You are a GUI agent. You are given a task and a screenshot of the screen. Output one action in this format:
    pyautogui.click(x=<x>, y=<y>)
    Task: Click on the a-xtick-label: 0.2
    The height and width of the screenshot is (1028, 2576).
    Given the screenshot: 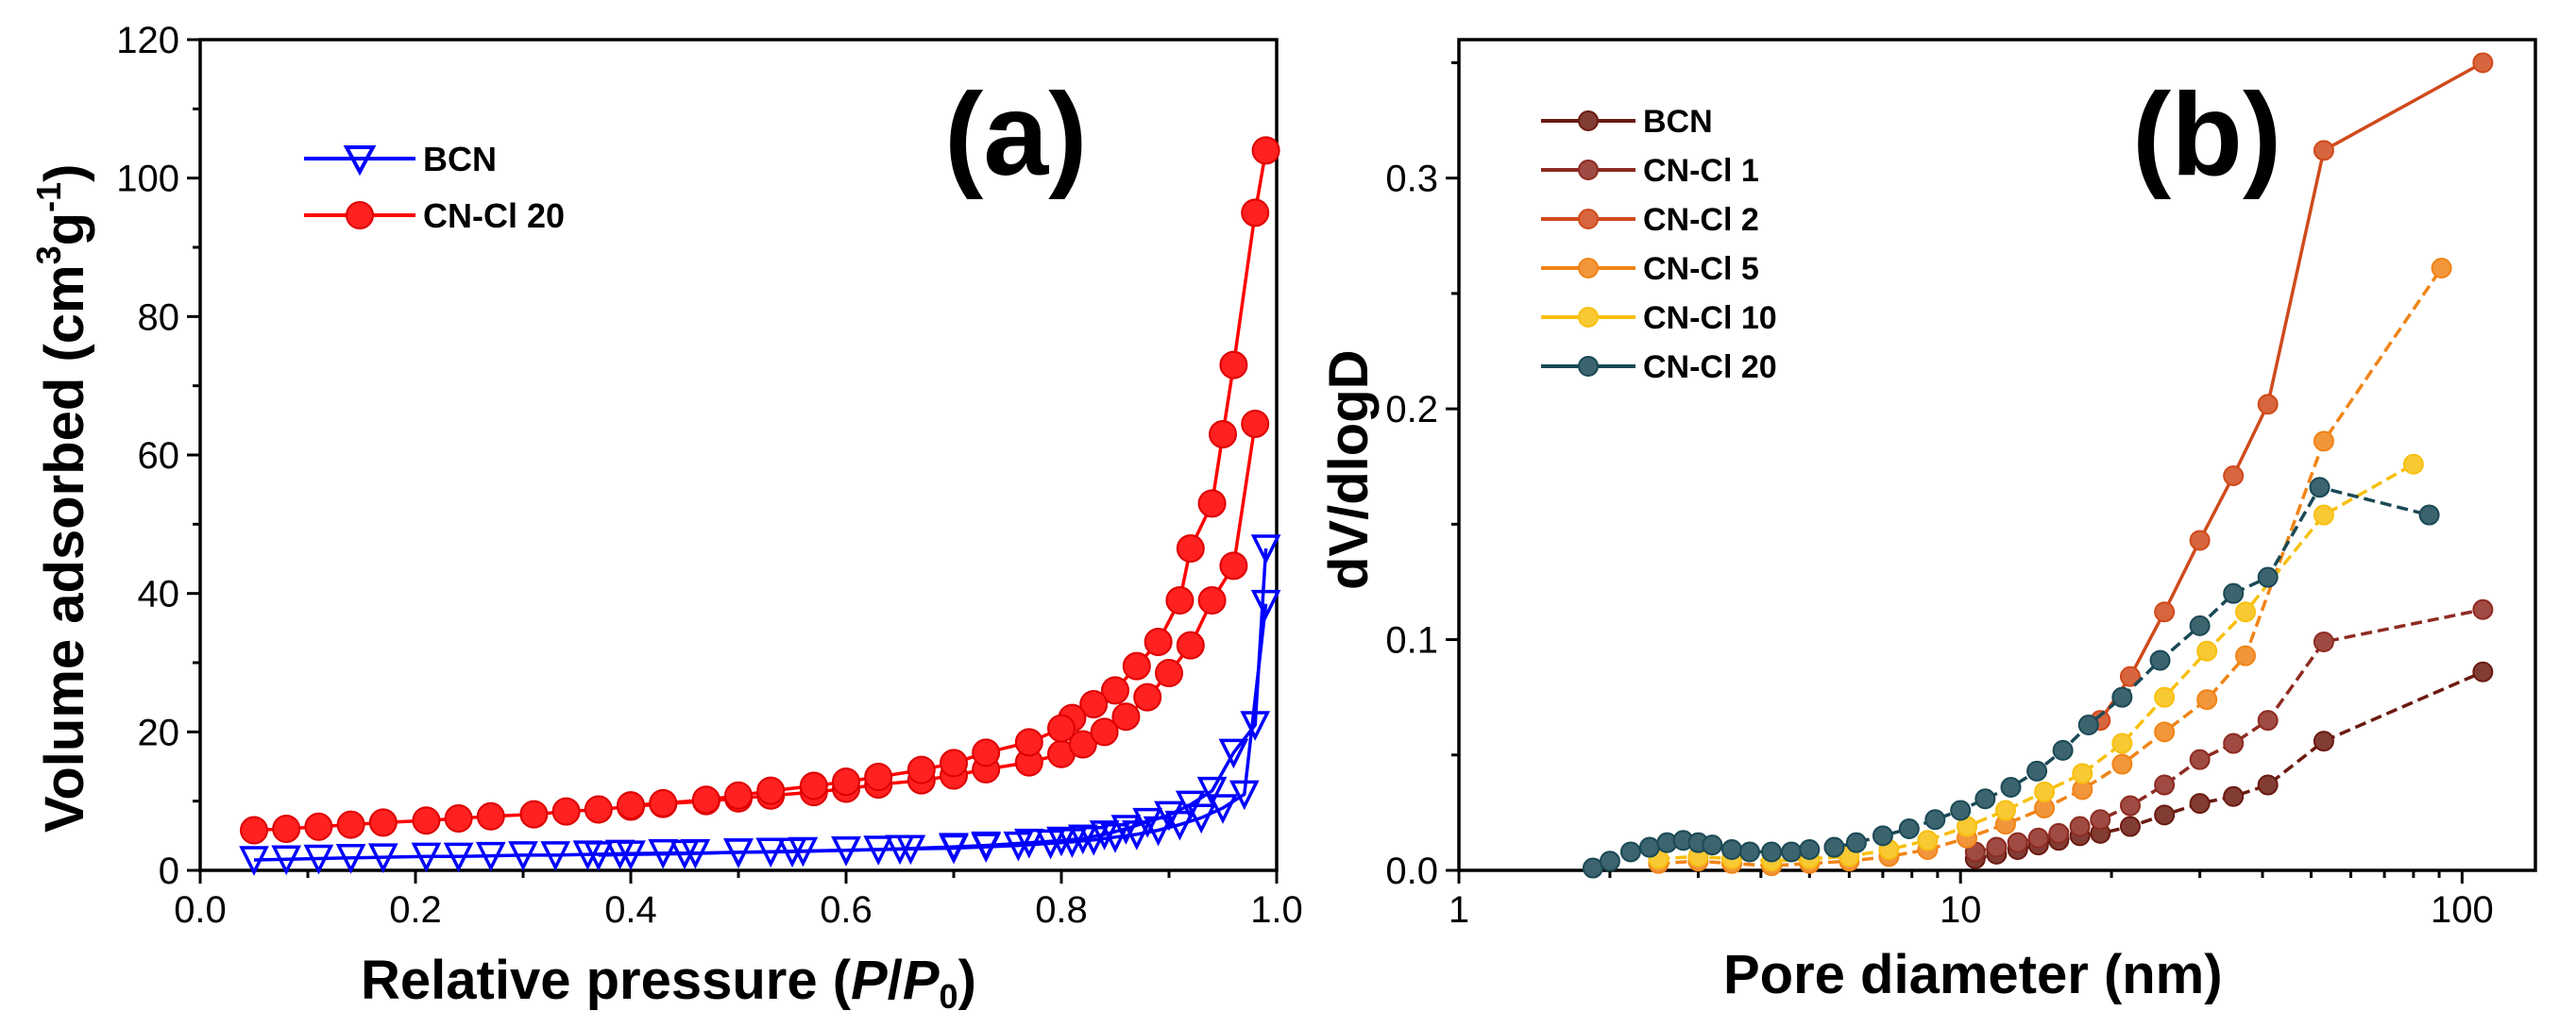 What is the action you would take?
    pyautogui.click(x=415, y=910)
    